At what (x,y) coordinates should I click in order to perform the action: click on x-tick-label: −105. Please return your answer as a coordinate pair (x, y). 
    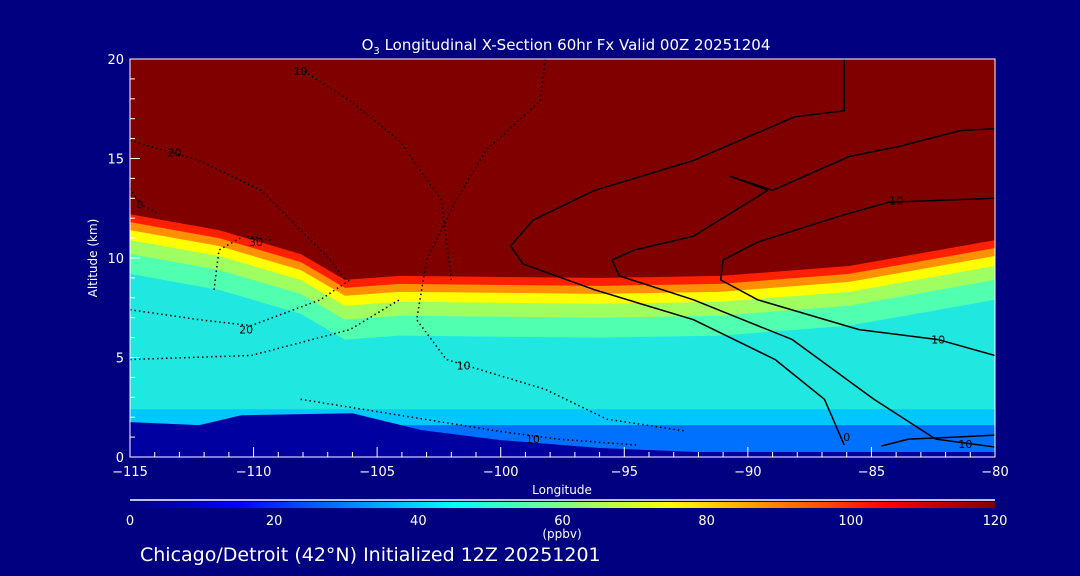
    Looking at the image, I should click on (377, 472).